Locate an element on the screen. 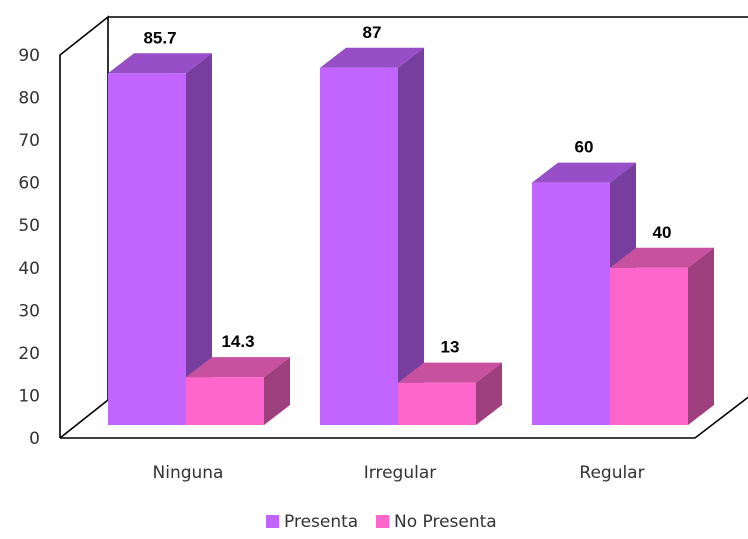  y-tick-label: 70 is located at coordinates (29, 141).